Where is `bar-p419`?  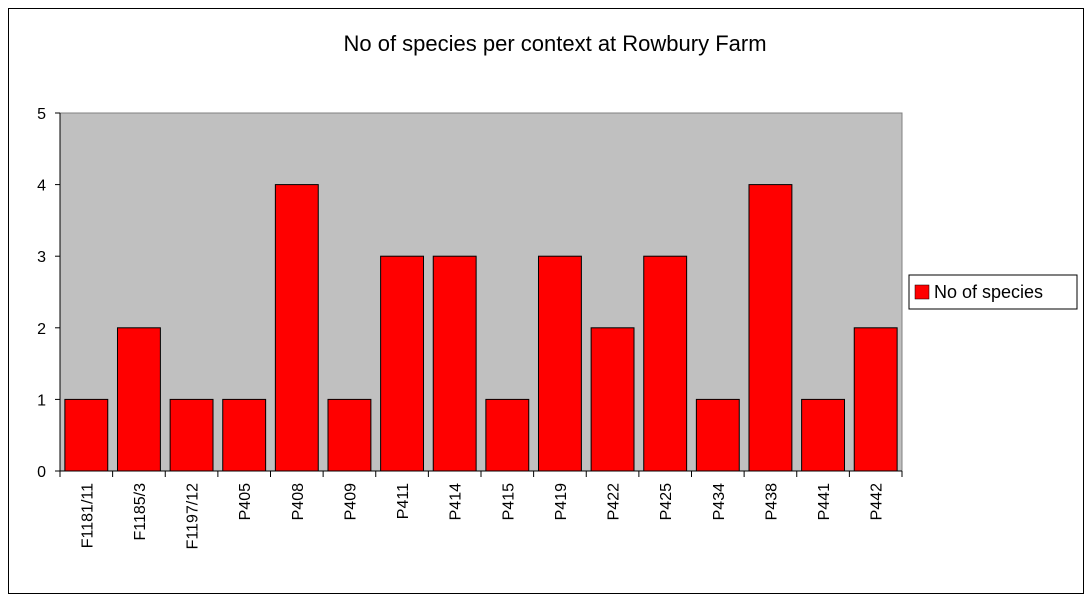 bar-p419 is located at coordinates (559, 363).